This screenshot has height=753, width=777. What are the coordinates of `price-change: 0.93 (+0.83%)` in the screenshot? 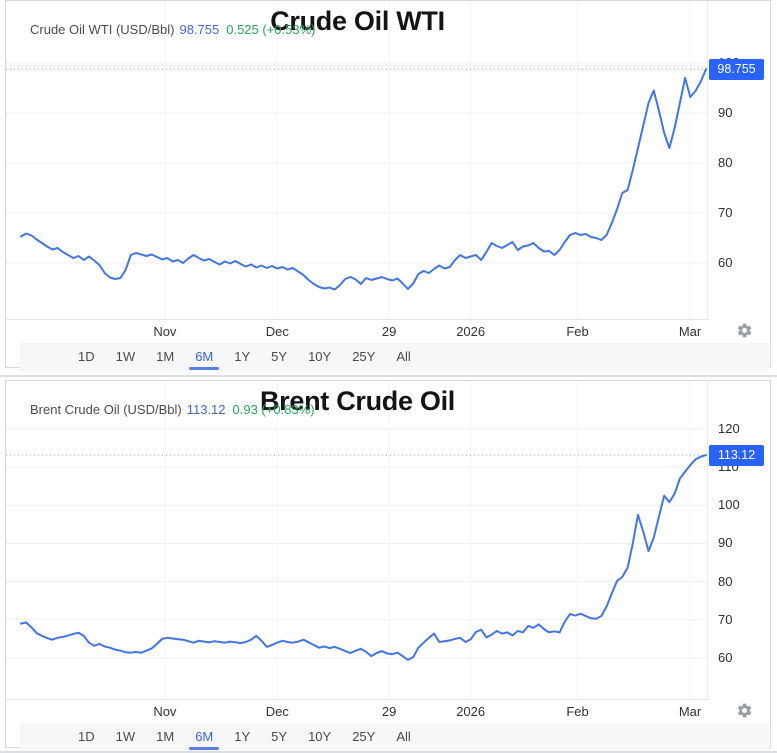 It's located at (273, 409).